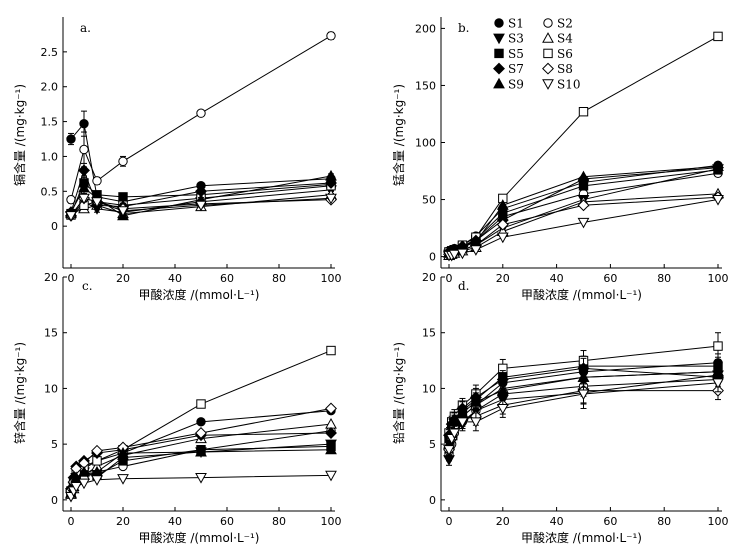 Image resolution: width=737 pixels, height=549 pixels. Describe the element at coordinates (565, 39) in the screenshot. I see `legend-label: S4` at that location.